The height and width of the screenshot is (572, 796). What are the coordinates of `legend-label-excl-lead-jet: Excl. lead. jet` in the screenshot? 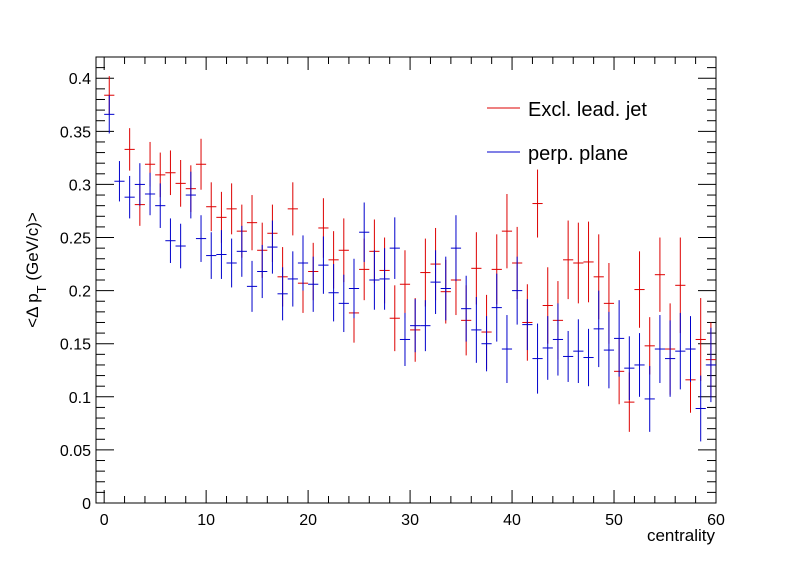 It's located at (587, 110).